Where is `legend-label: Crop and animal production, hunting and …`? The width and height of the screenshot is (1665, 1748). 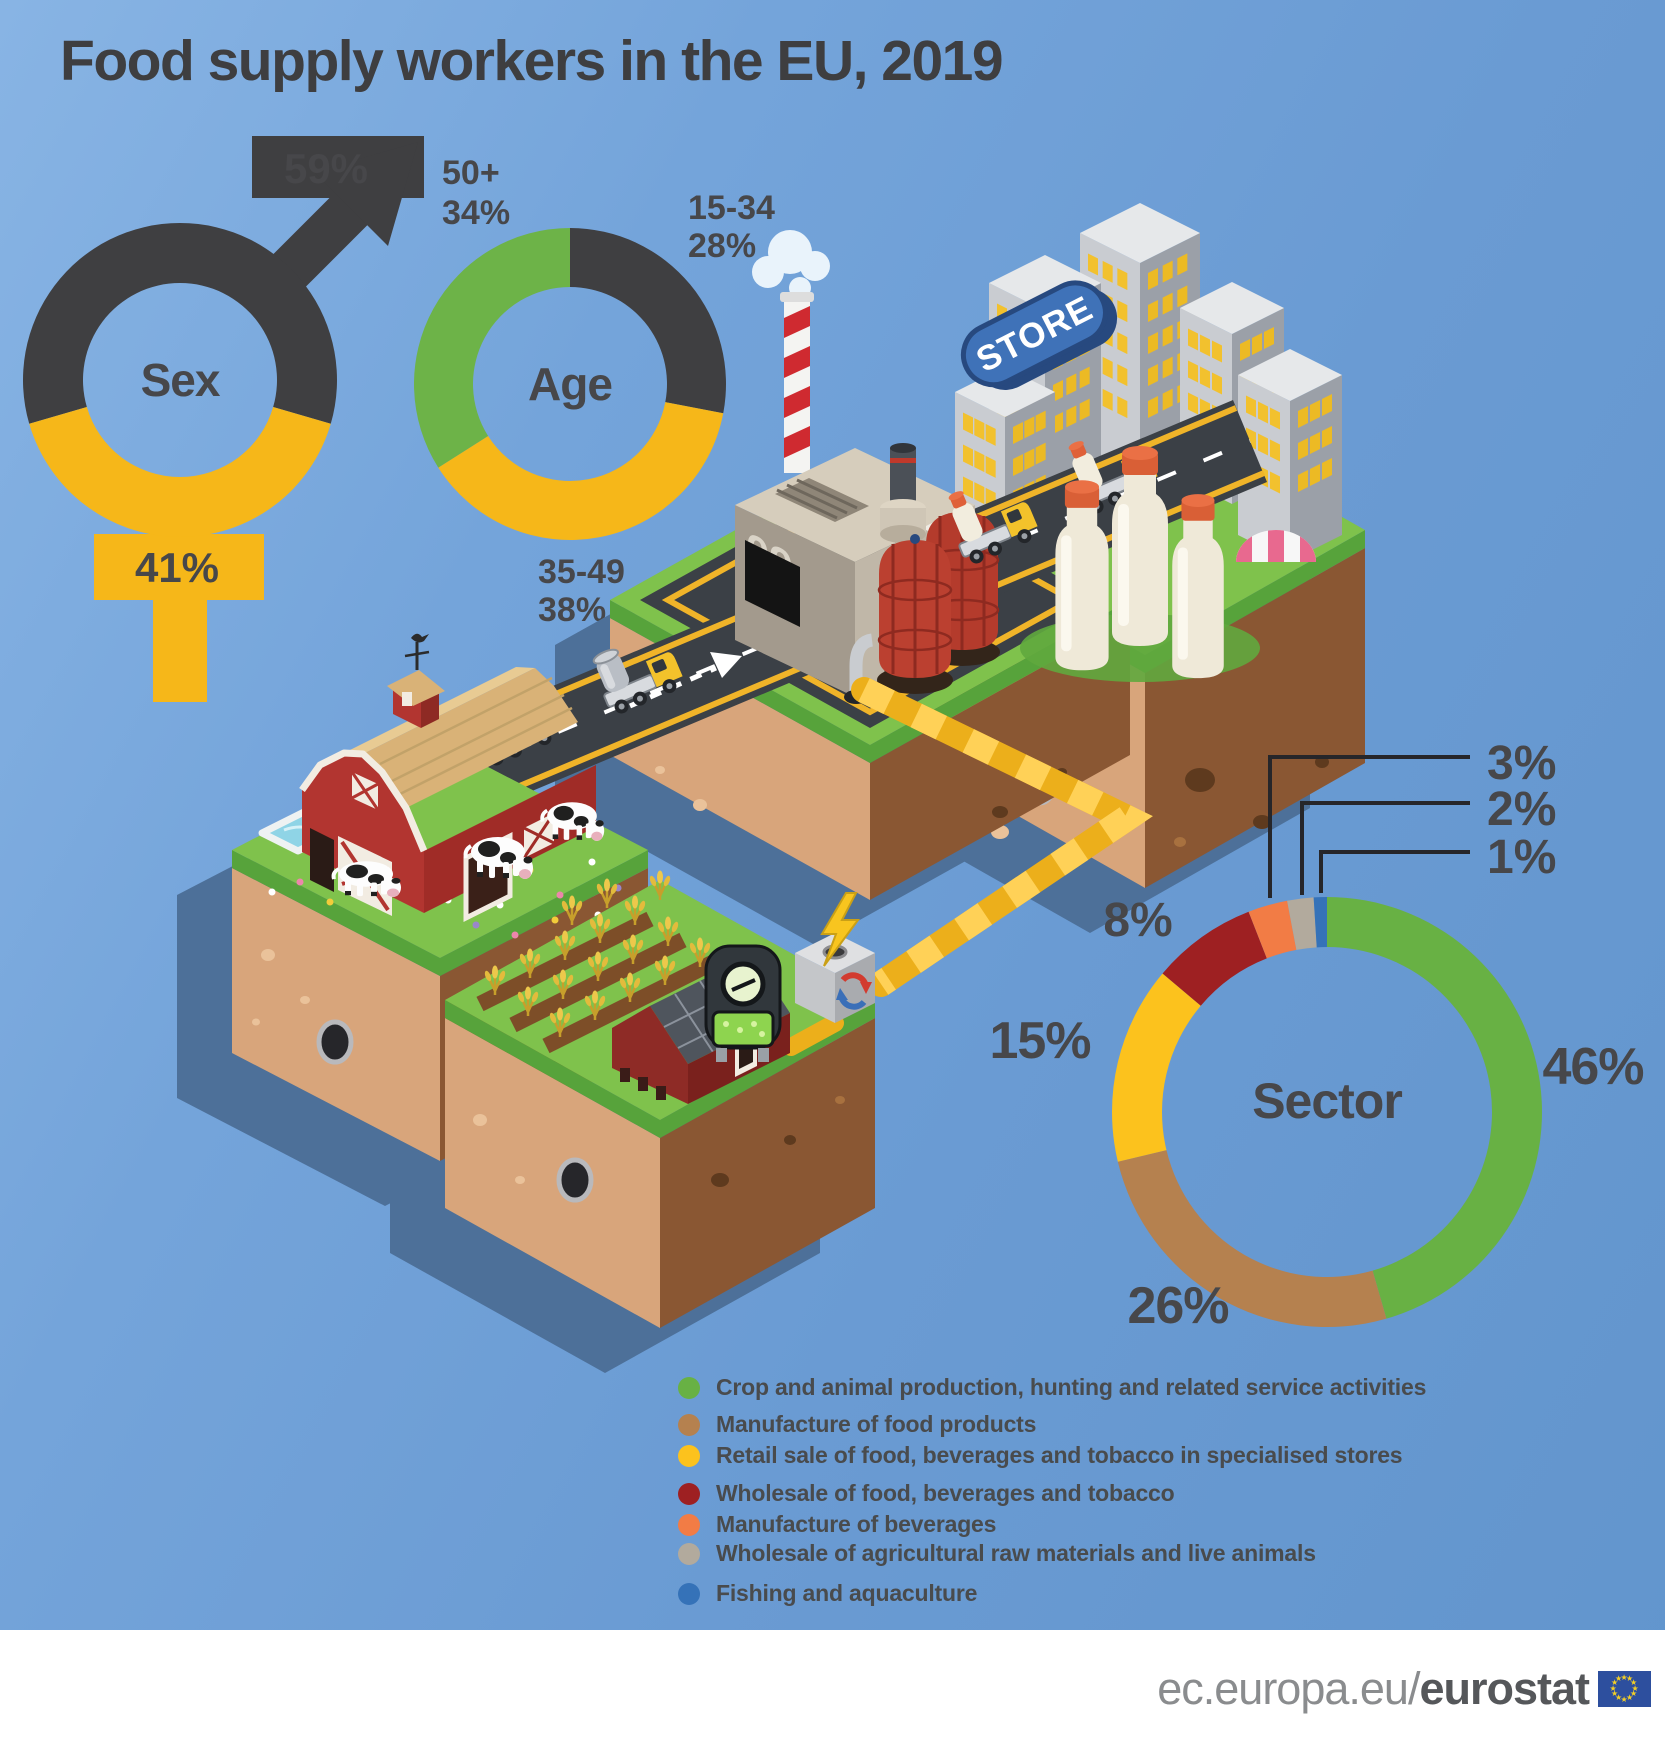 legend-label: Crop and animal production, hunting and … is located at coordinates (1071, 1387).